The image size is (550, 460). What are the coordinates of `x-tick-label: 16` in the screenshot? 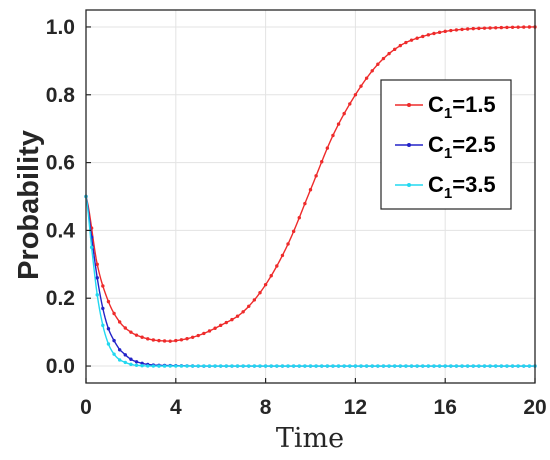 It's located at (445, 407).